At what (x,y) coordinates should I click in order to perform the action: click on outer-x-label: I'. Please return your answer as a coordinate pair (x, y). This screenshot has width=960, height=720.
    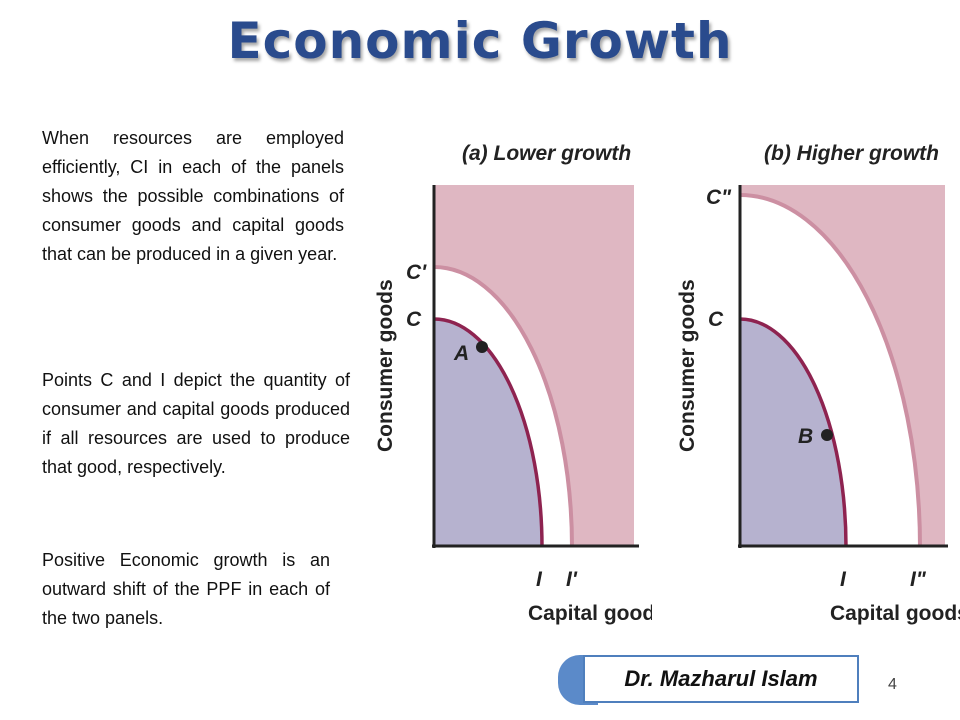
    Looking at the image, I should click on (572, 579).